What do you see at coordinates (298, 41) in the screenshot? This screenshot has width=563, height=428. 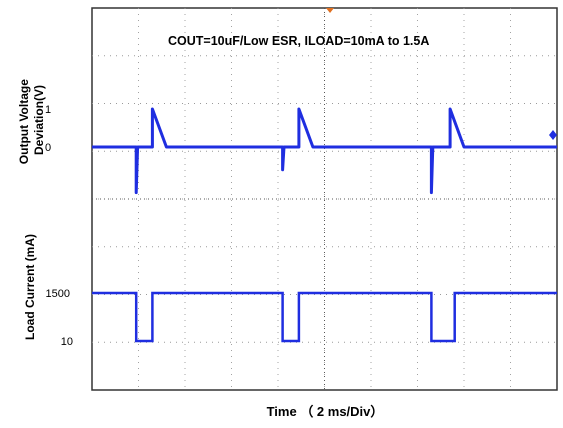 I see `chart-annotation: COUT=10uF/Low ESR, ILOAD=10mA to 1.5A` at bounding box center [298, 41].